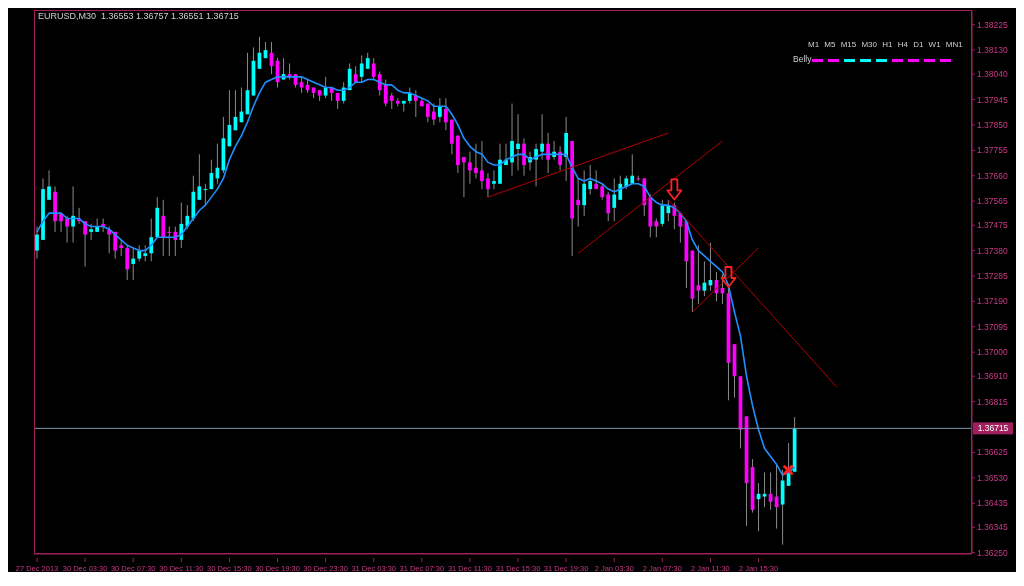  What do you see at coordinates (992, 50) in the screenshot?
I see `y-tick-label: 1.38130` at bounding box center [992, 50].